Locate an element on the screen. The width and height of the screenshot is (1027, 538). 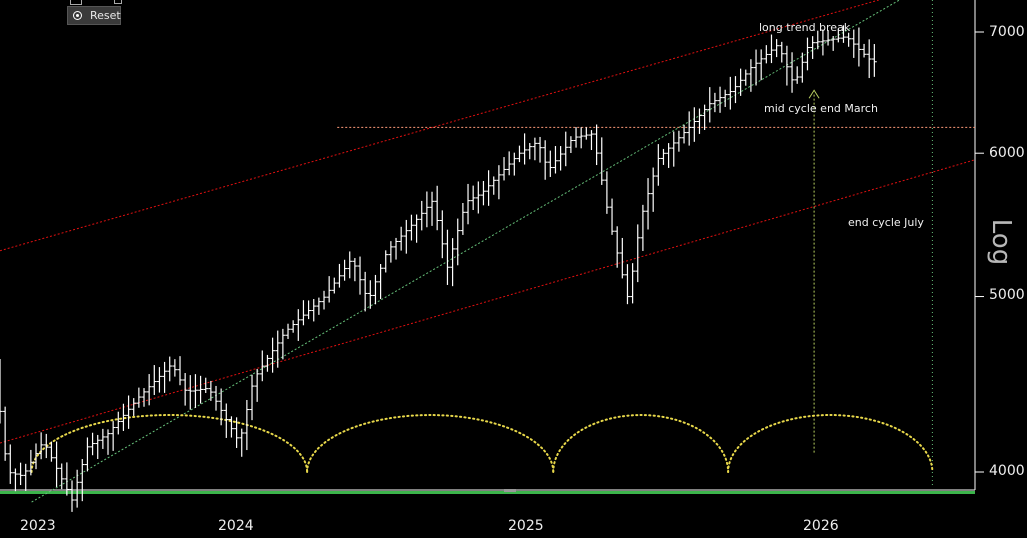
forecast-arrow-head is located at coordinates (814, 94).